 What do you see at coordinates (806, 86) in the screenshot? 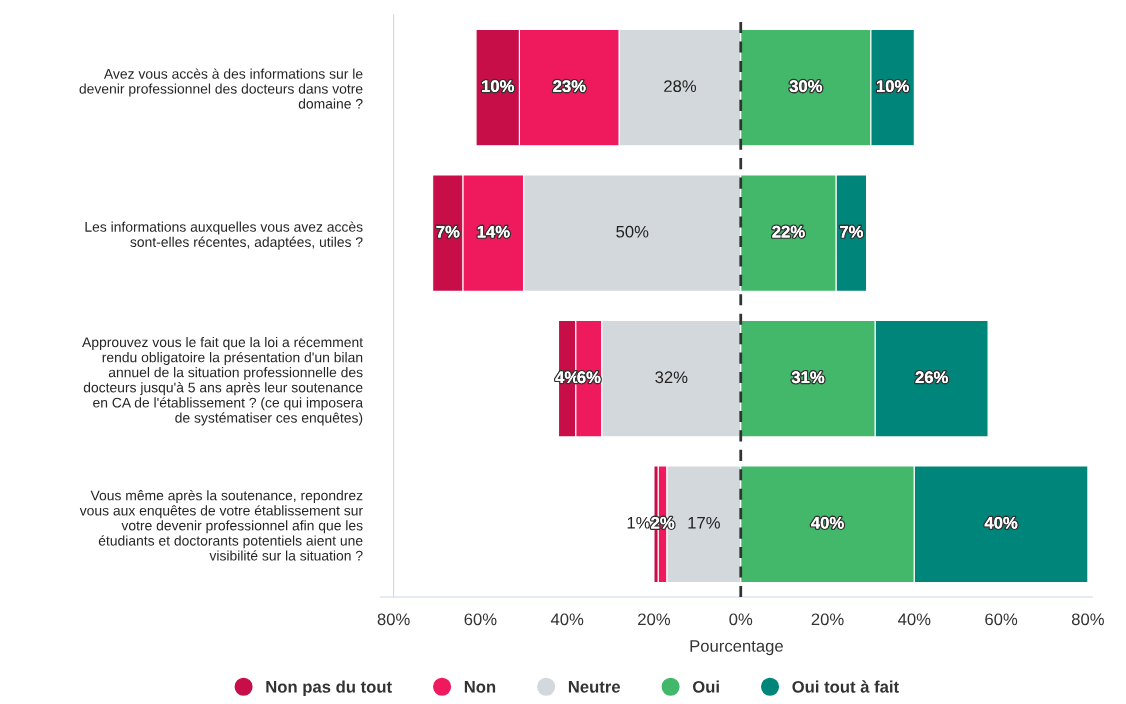
I see `data-label: 30%` at bounding box center [806, 86].